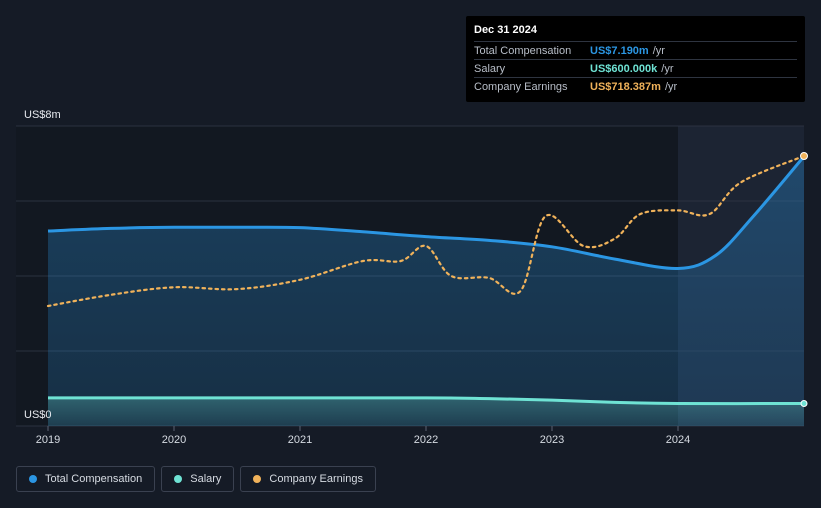 This screenshot has width=821, height=508. What do you see at coordinates (667, 68) in the screenshot?
I see `tooltip-unit-salary: /yr` at bounding box center [667, 68].